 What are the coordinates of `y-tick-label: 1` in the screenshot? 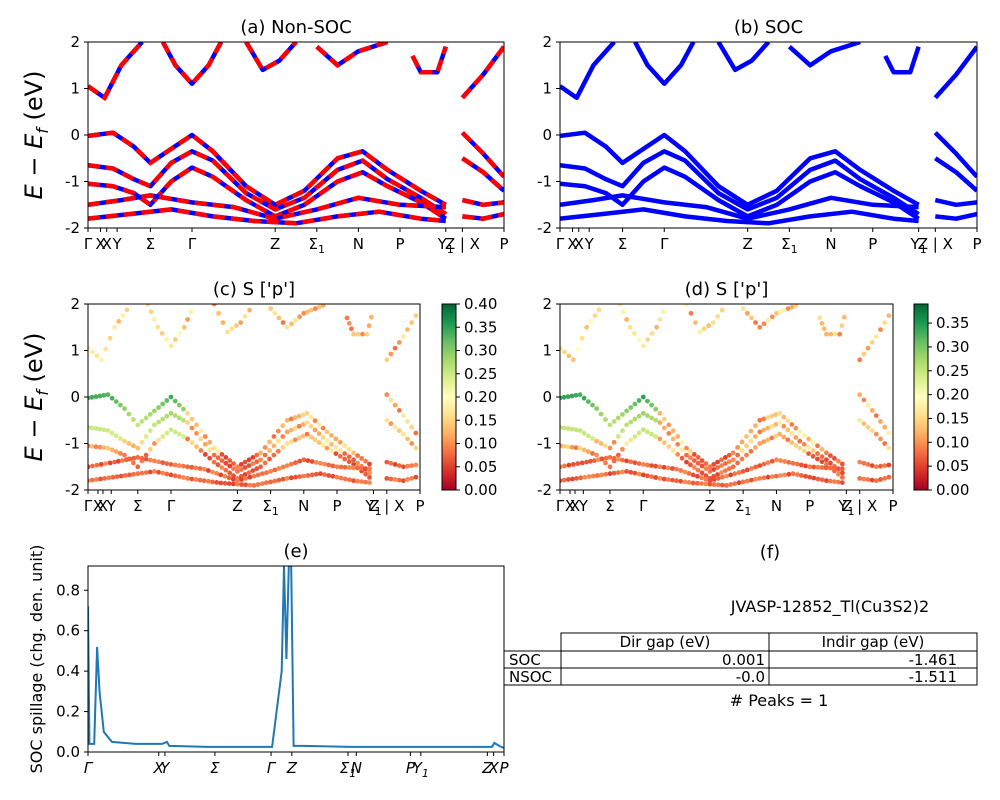 It's located at (547, 89).